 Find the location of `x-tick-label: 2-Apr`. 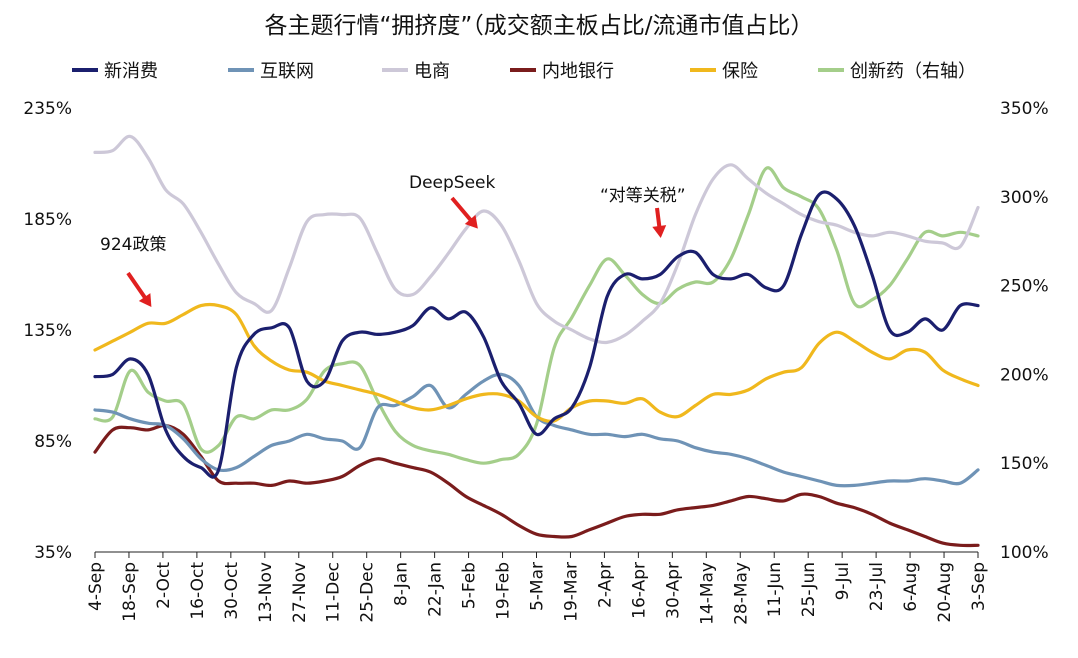

x-tick-label: 2-Apr is located at coordinates (605, 585).